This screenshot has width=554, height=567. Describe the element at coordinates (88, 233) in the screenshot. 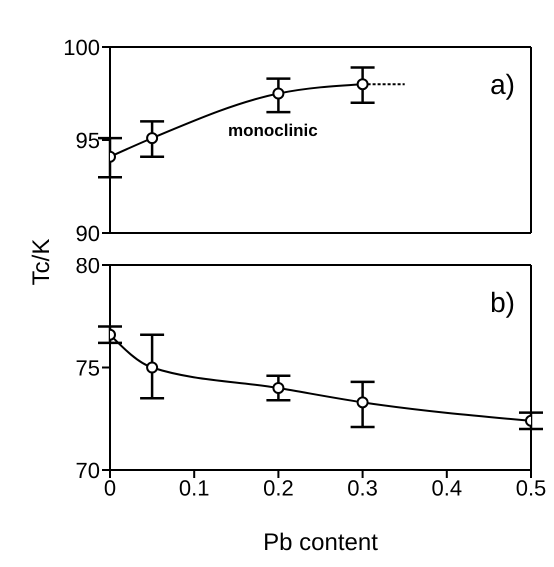

I see `y-tick-label: 90` at that location.